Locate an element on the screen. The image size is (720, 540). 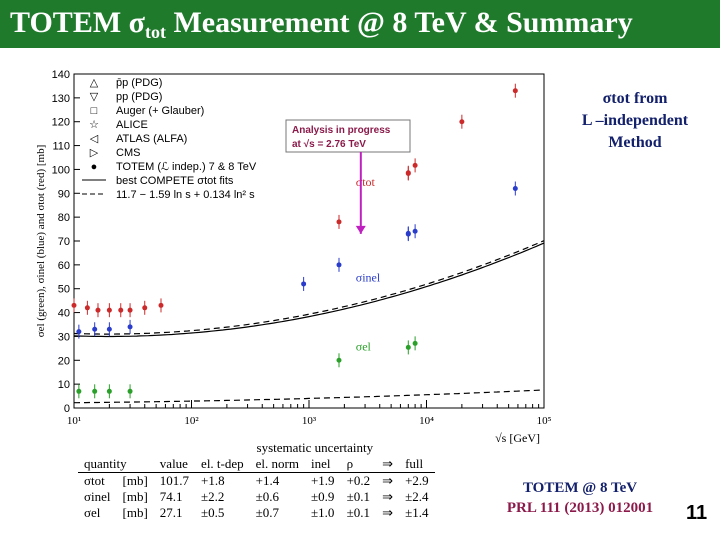
footer-line1: TOTEM @ 8 TeV is located at coordinates (580, 488).